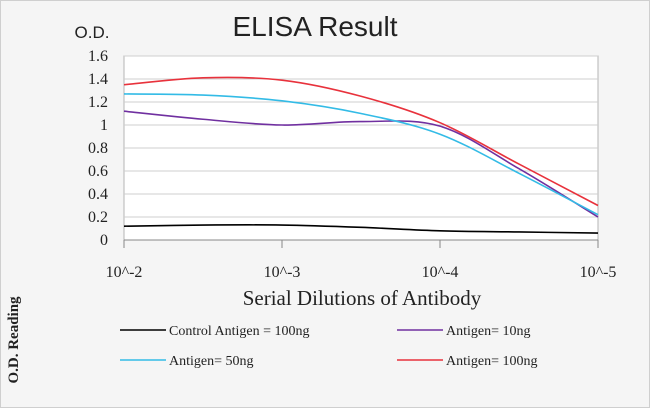 This screenshot has height=408, width=650. Describe the element at coordinates (282, 272) in the screenshot. I see `x-tick-label: 10^-3` at that location.